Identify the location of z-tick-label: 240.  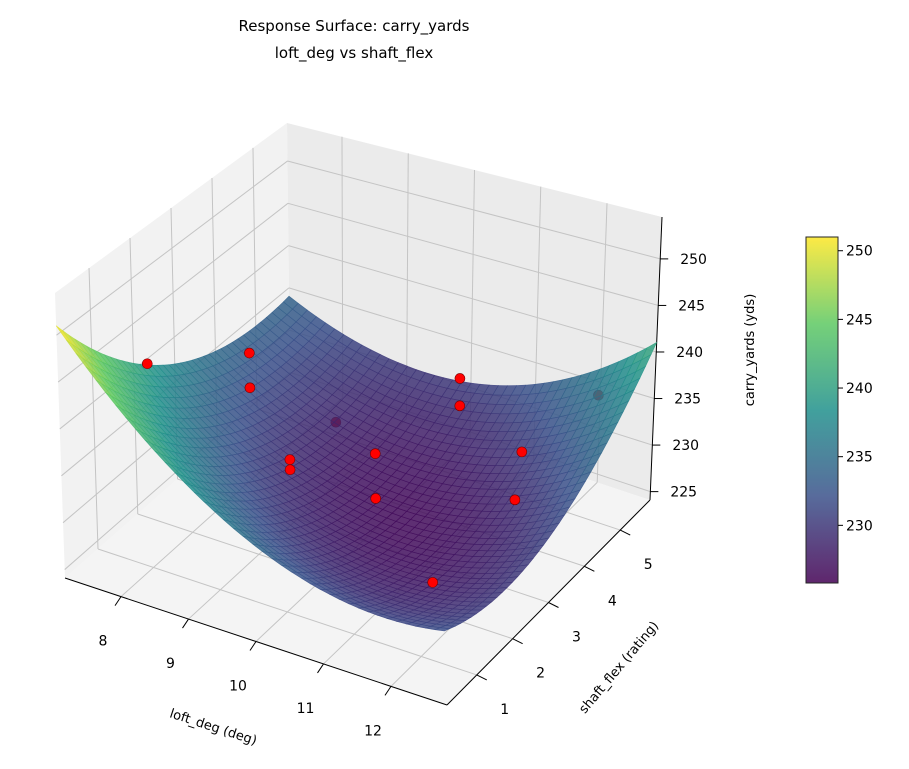
(689, 353).